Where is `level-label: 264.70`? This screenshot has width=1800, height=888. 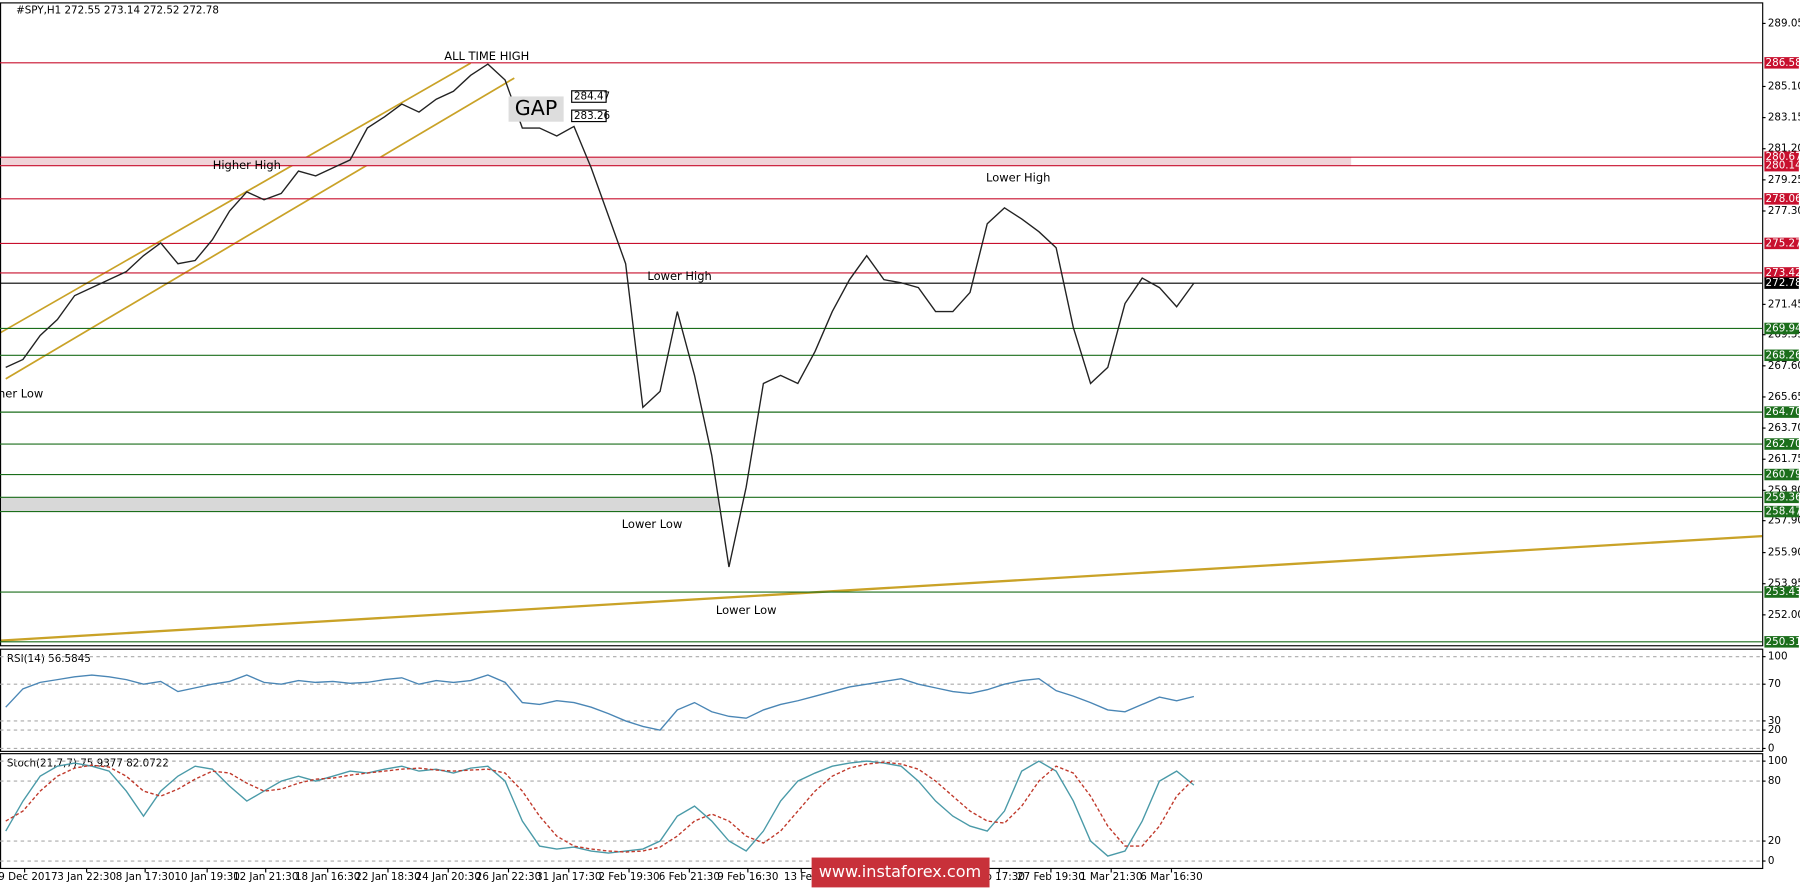 level-label: 264.70 is located at coordinates (1783, 412).